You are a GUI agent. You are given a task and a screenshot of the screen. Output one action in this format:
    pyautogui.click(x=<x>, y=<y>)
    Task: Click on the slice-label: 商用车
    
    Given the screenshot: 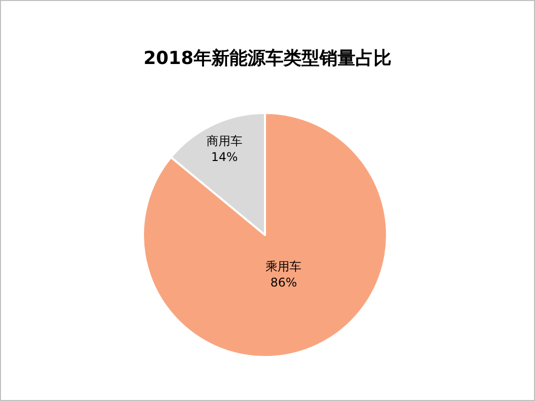 What is the action you would take?
    pyautogui.click(x=224, y=141)
    